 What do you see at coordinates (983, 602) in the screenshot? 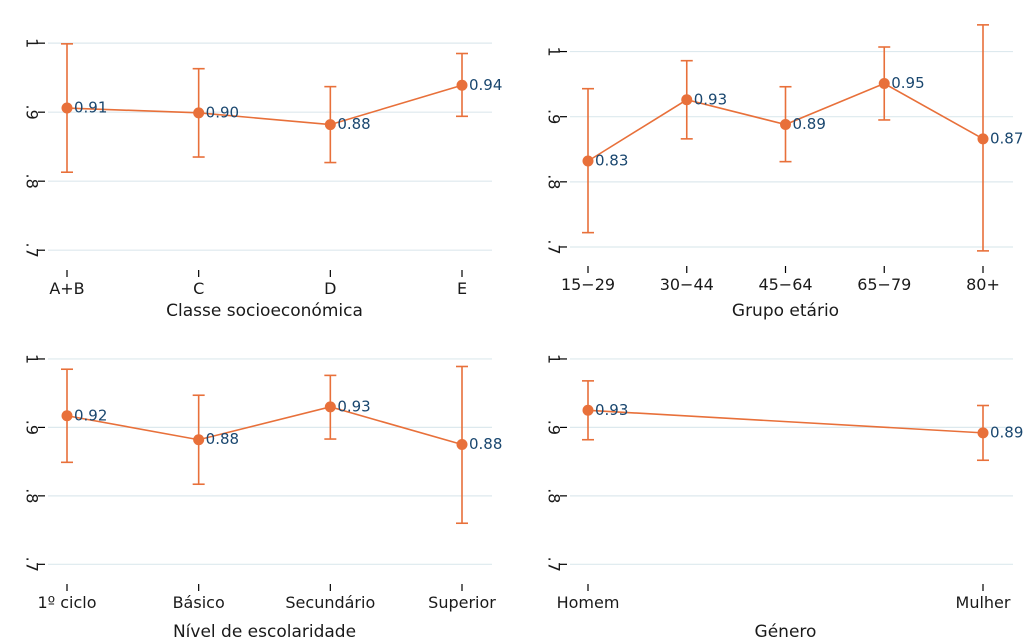
I see `x-tick-label: Mulher` at bounding box center [983, 602].